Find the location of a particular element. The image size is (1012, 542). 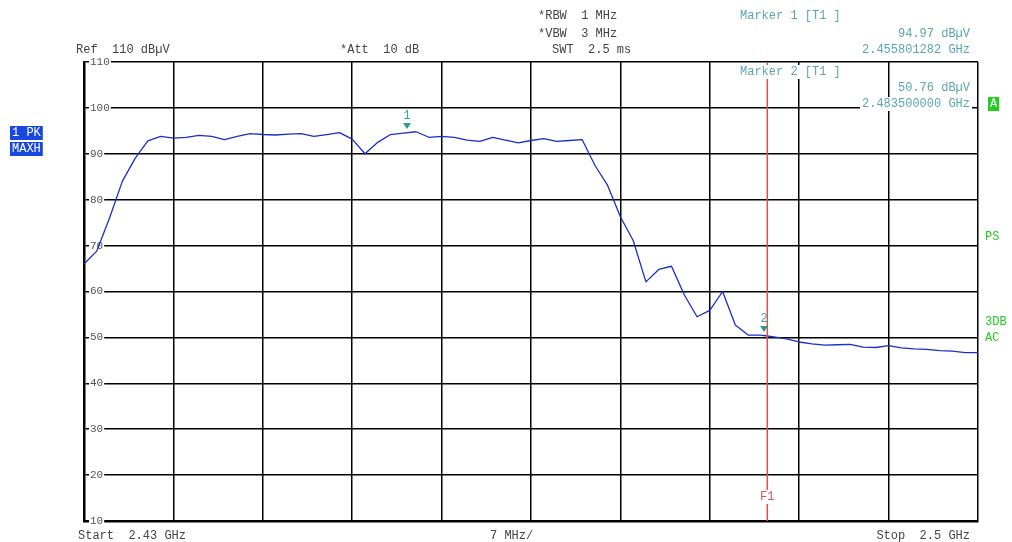

y-tick-label: 110 is located at coordinates (100, 61).